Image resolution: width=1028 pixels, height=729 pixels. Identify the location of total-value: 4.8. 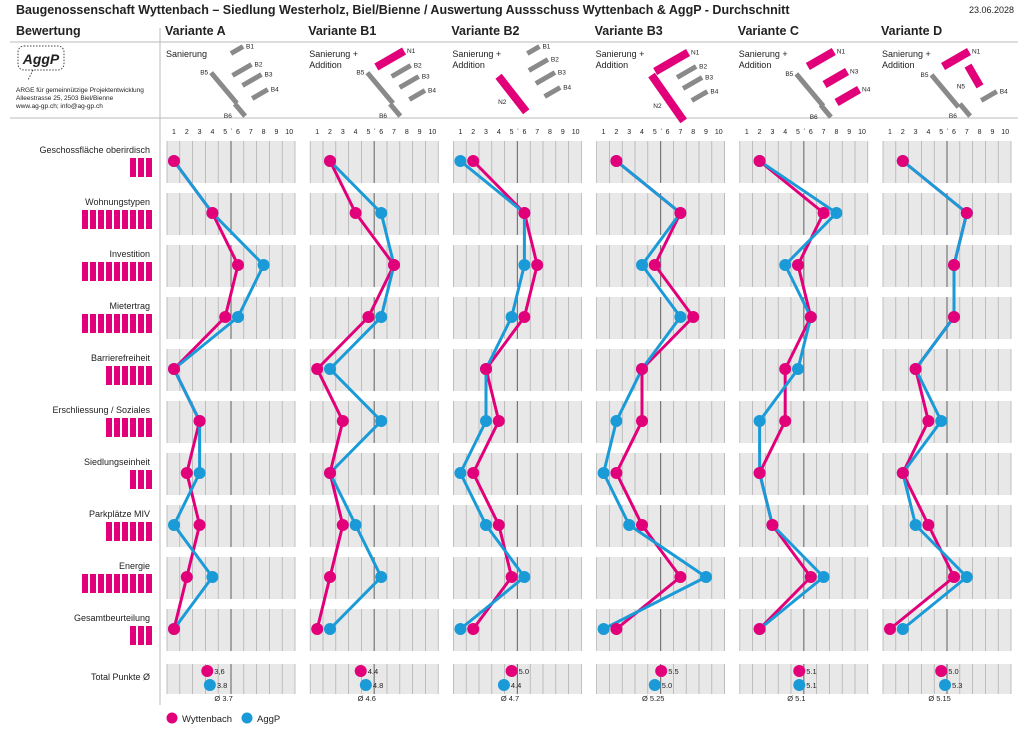
(378, 685).